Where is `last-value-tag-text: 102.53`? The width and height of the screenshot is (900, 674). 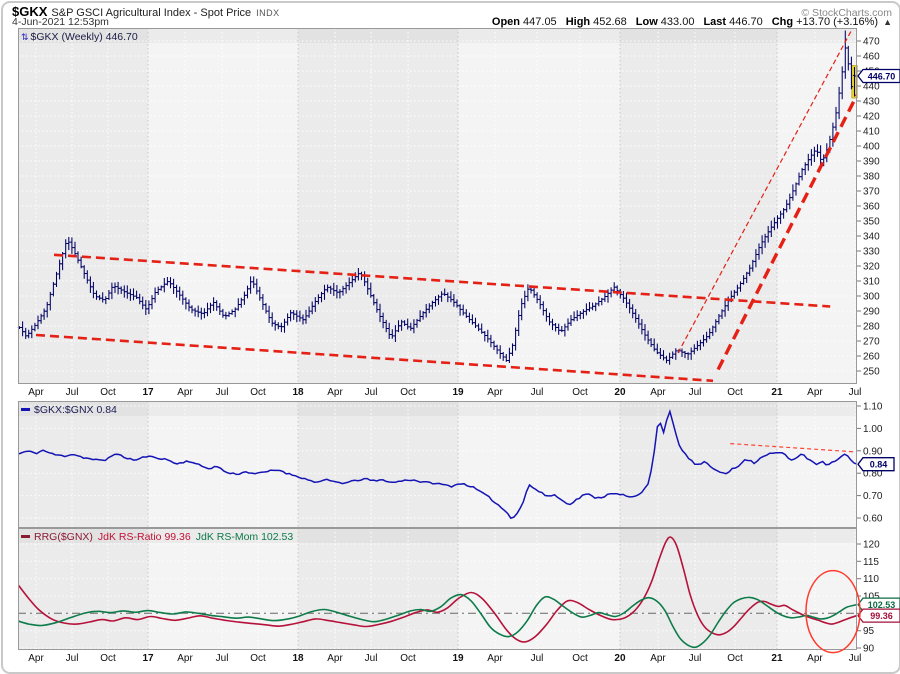
last-value-tag-text: 102.53 is located at coordinates (882, 605).